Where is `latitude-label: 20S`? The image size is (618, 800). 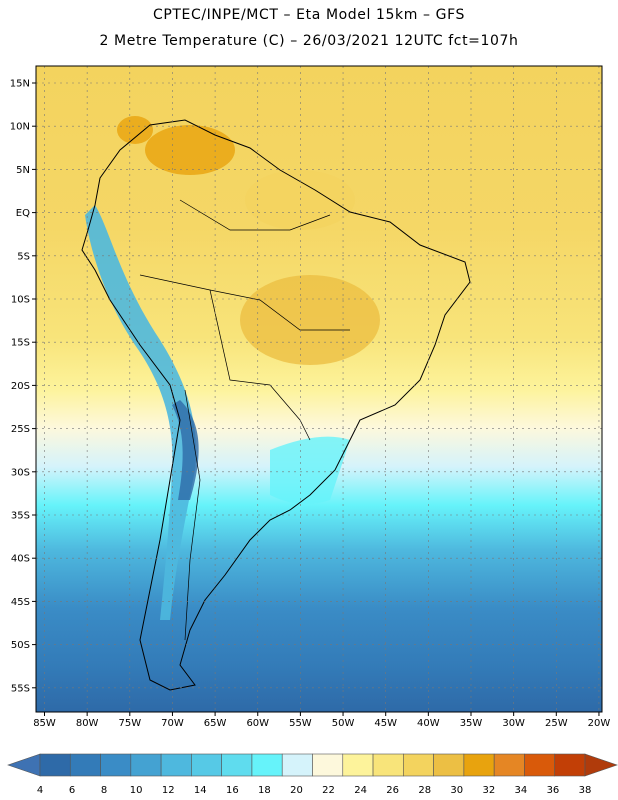
latitude-label: 20S is located at coordinates (20, 386).